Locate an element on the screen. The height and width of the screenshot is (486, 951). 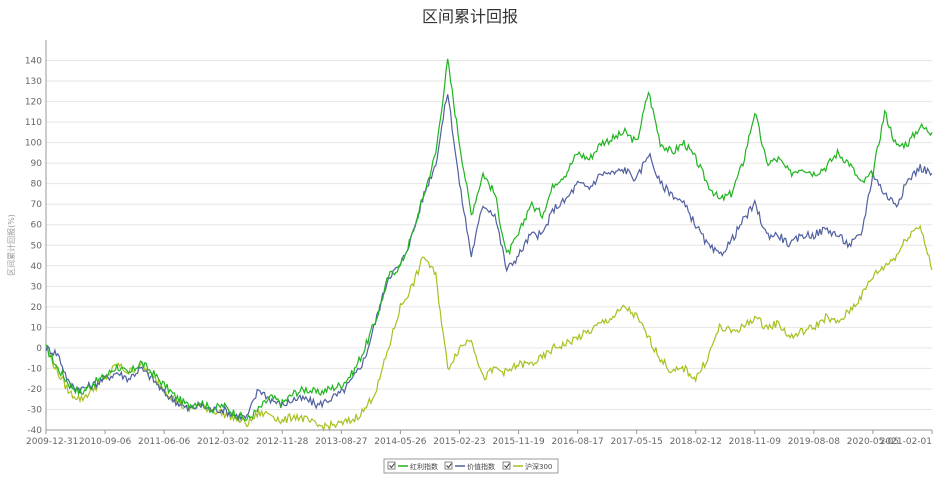
y-tick-label: 30 is located at coordinates (37, 287).